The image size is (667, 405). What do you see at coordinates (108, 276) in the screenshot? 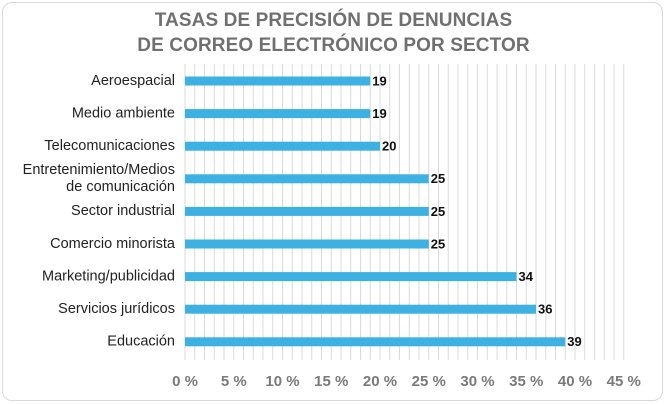
I see `category-label: Marketing/publicidad` at bounding box center [108, 276].